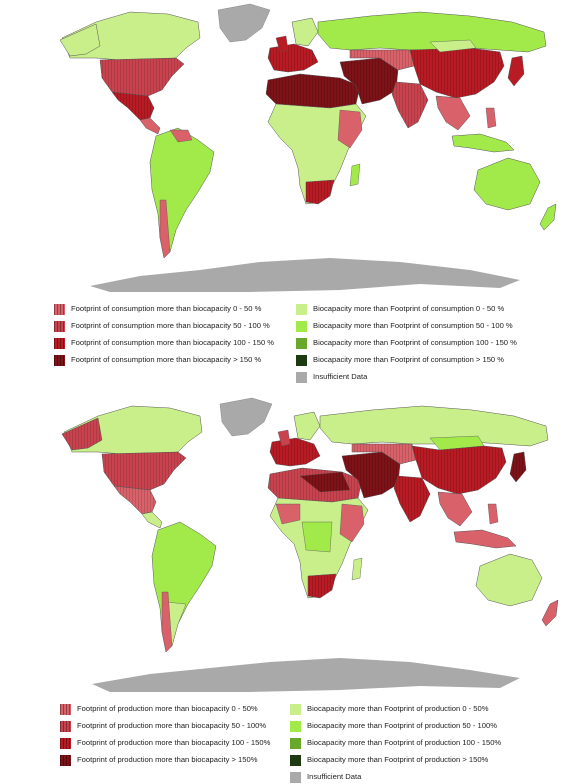 This screenshot has height=784, width=578. Describe the element at coordinates (80, 40) in the screenshot. I see `alaska` at that location.